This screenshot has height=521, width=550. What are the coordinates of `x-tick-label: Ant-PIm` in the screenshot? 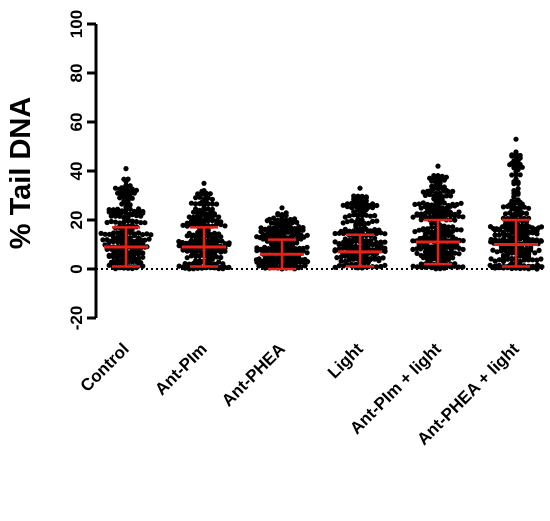 It's located at (181, 369).